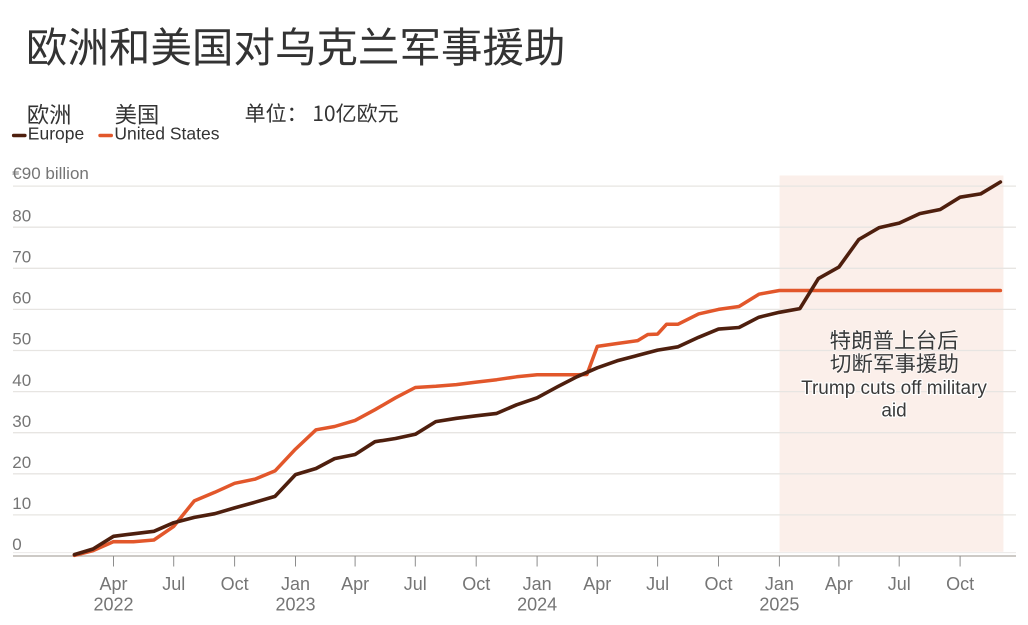 This screenshot has width=1028, height=625. Describe the element at coordinates (295, 604) in the screenshot. I see `svg-text: 2023` at that location.